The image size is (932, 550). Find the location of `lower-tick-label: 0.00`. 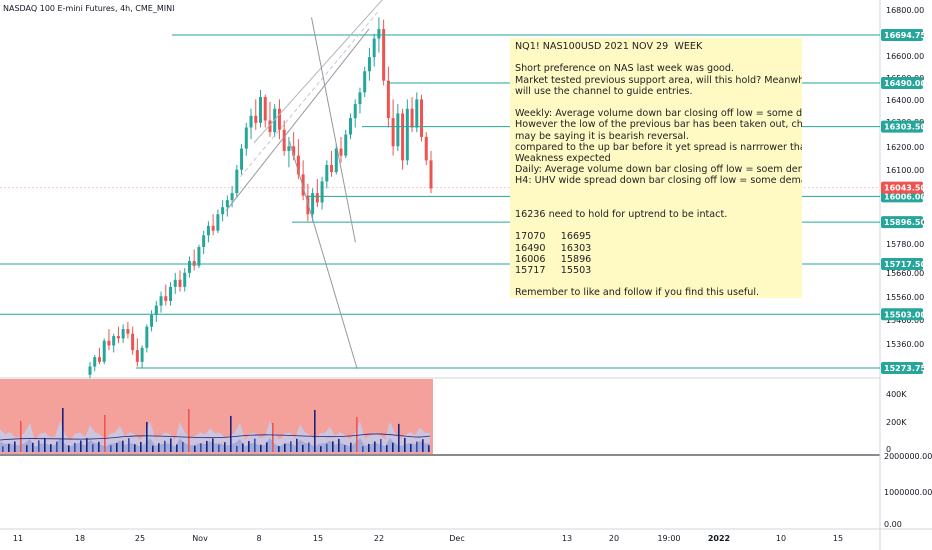

lower-tick-label: 0.00 is located at coordinates (893, 524).